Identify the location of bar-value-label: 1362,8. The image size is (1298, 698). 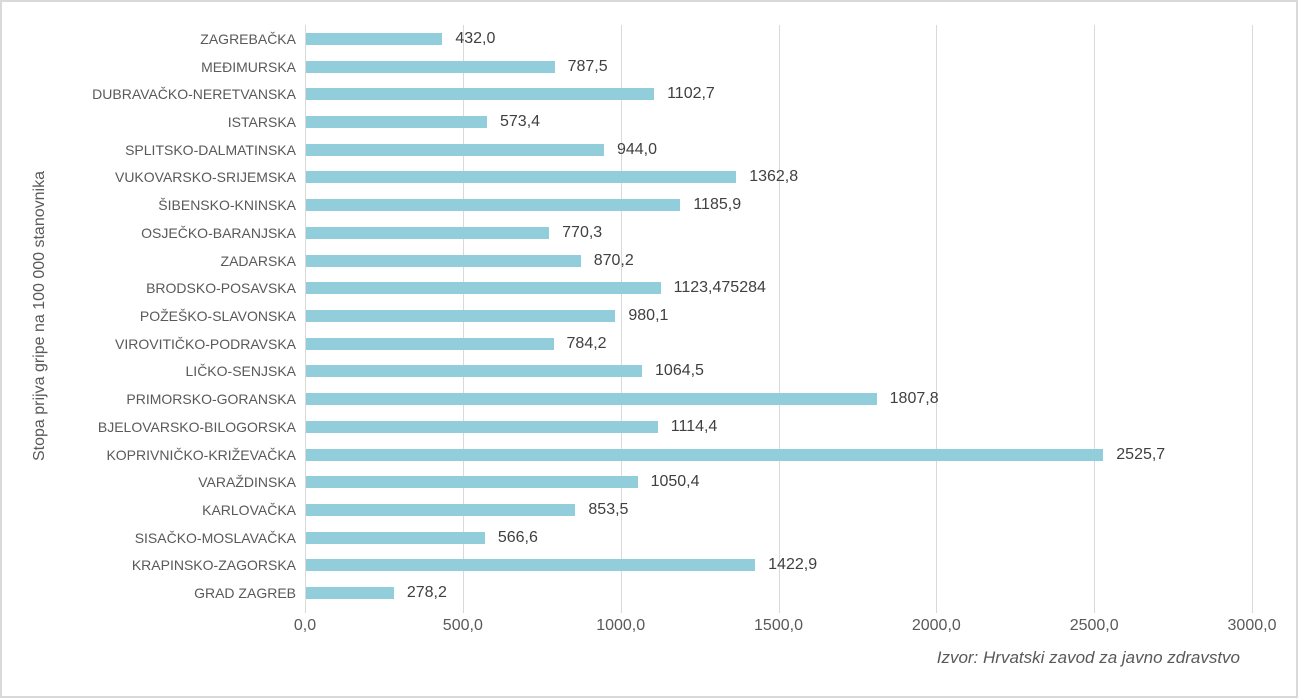
(774, 177).